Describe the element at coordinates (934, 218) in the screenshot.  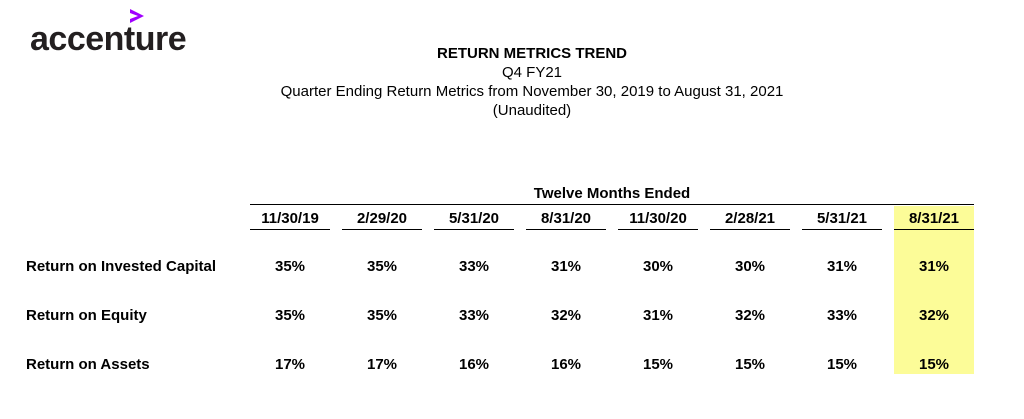
I see `column-header: 8/31/21` at that location.